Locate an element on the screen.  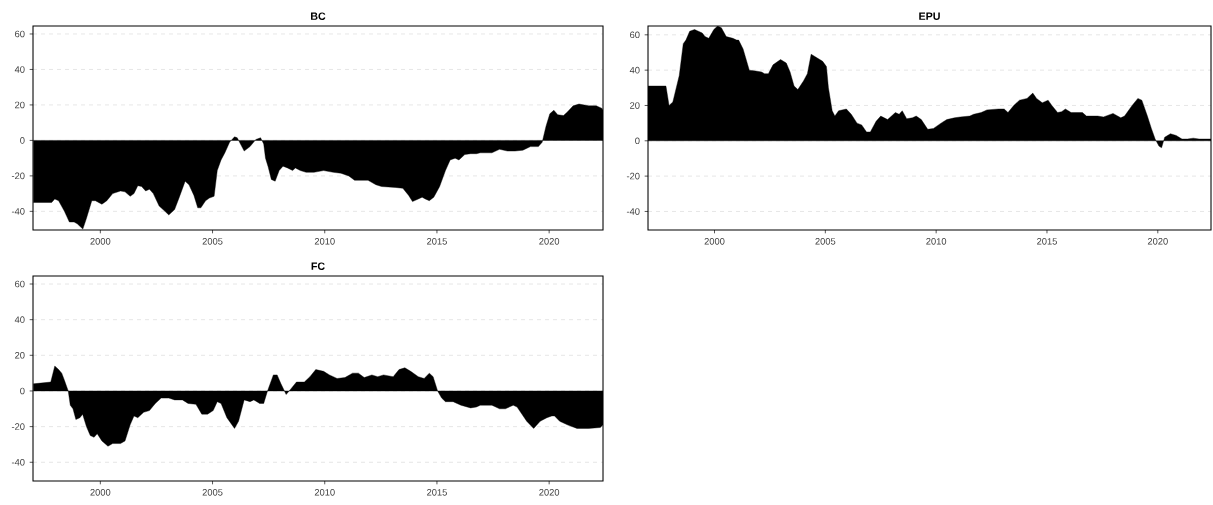
chart-title: BC is located at coordinates (318, 16).